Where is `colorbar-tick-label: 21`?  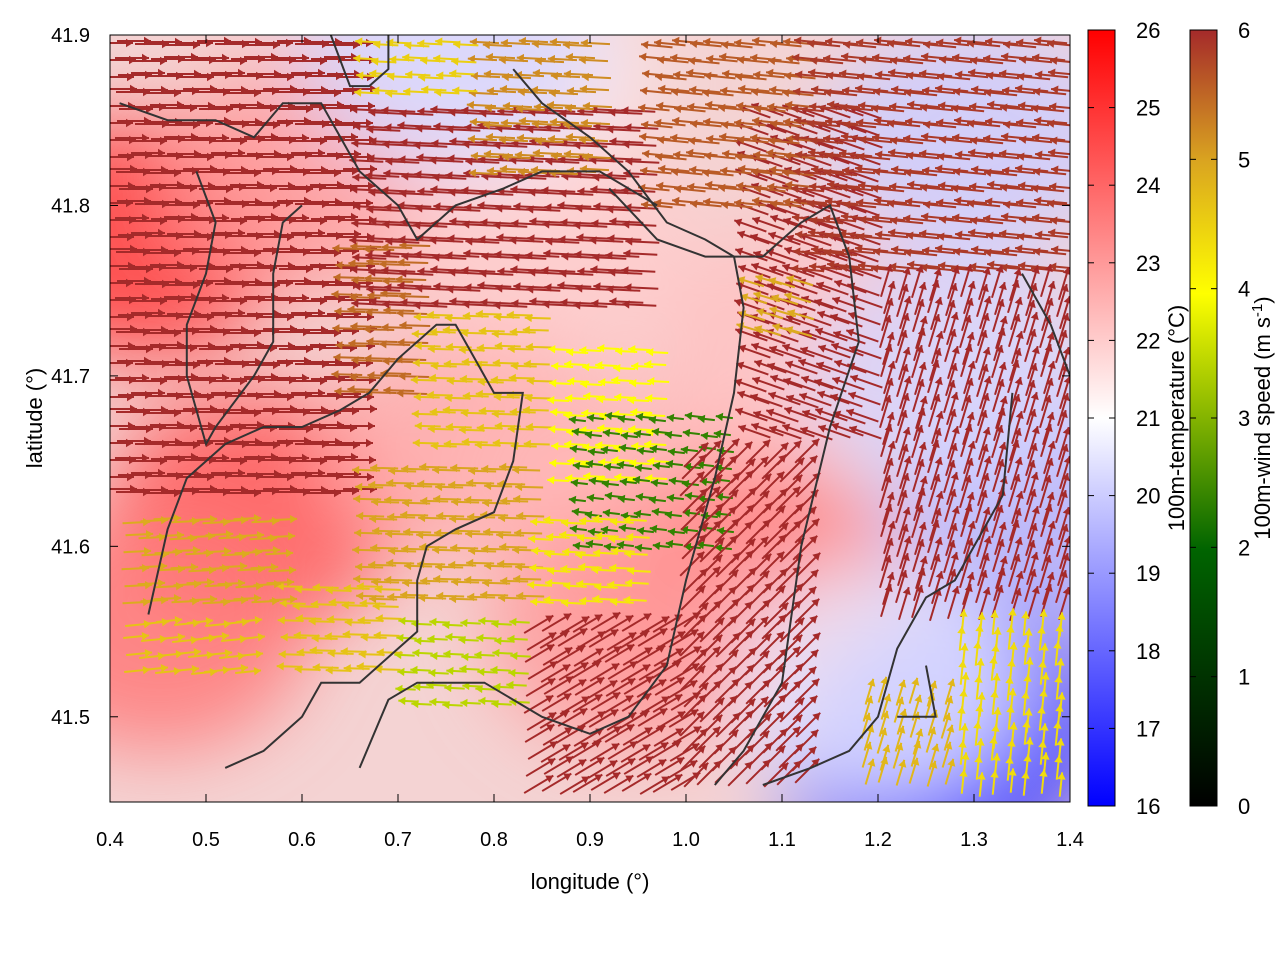 colorbar-tick-label: 21 is located at coordinates (1148, 418).